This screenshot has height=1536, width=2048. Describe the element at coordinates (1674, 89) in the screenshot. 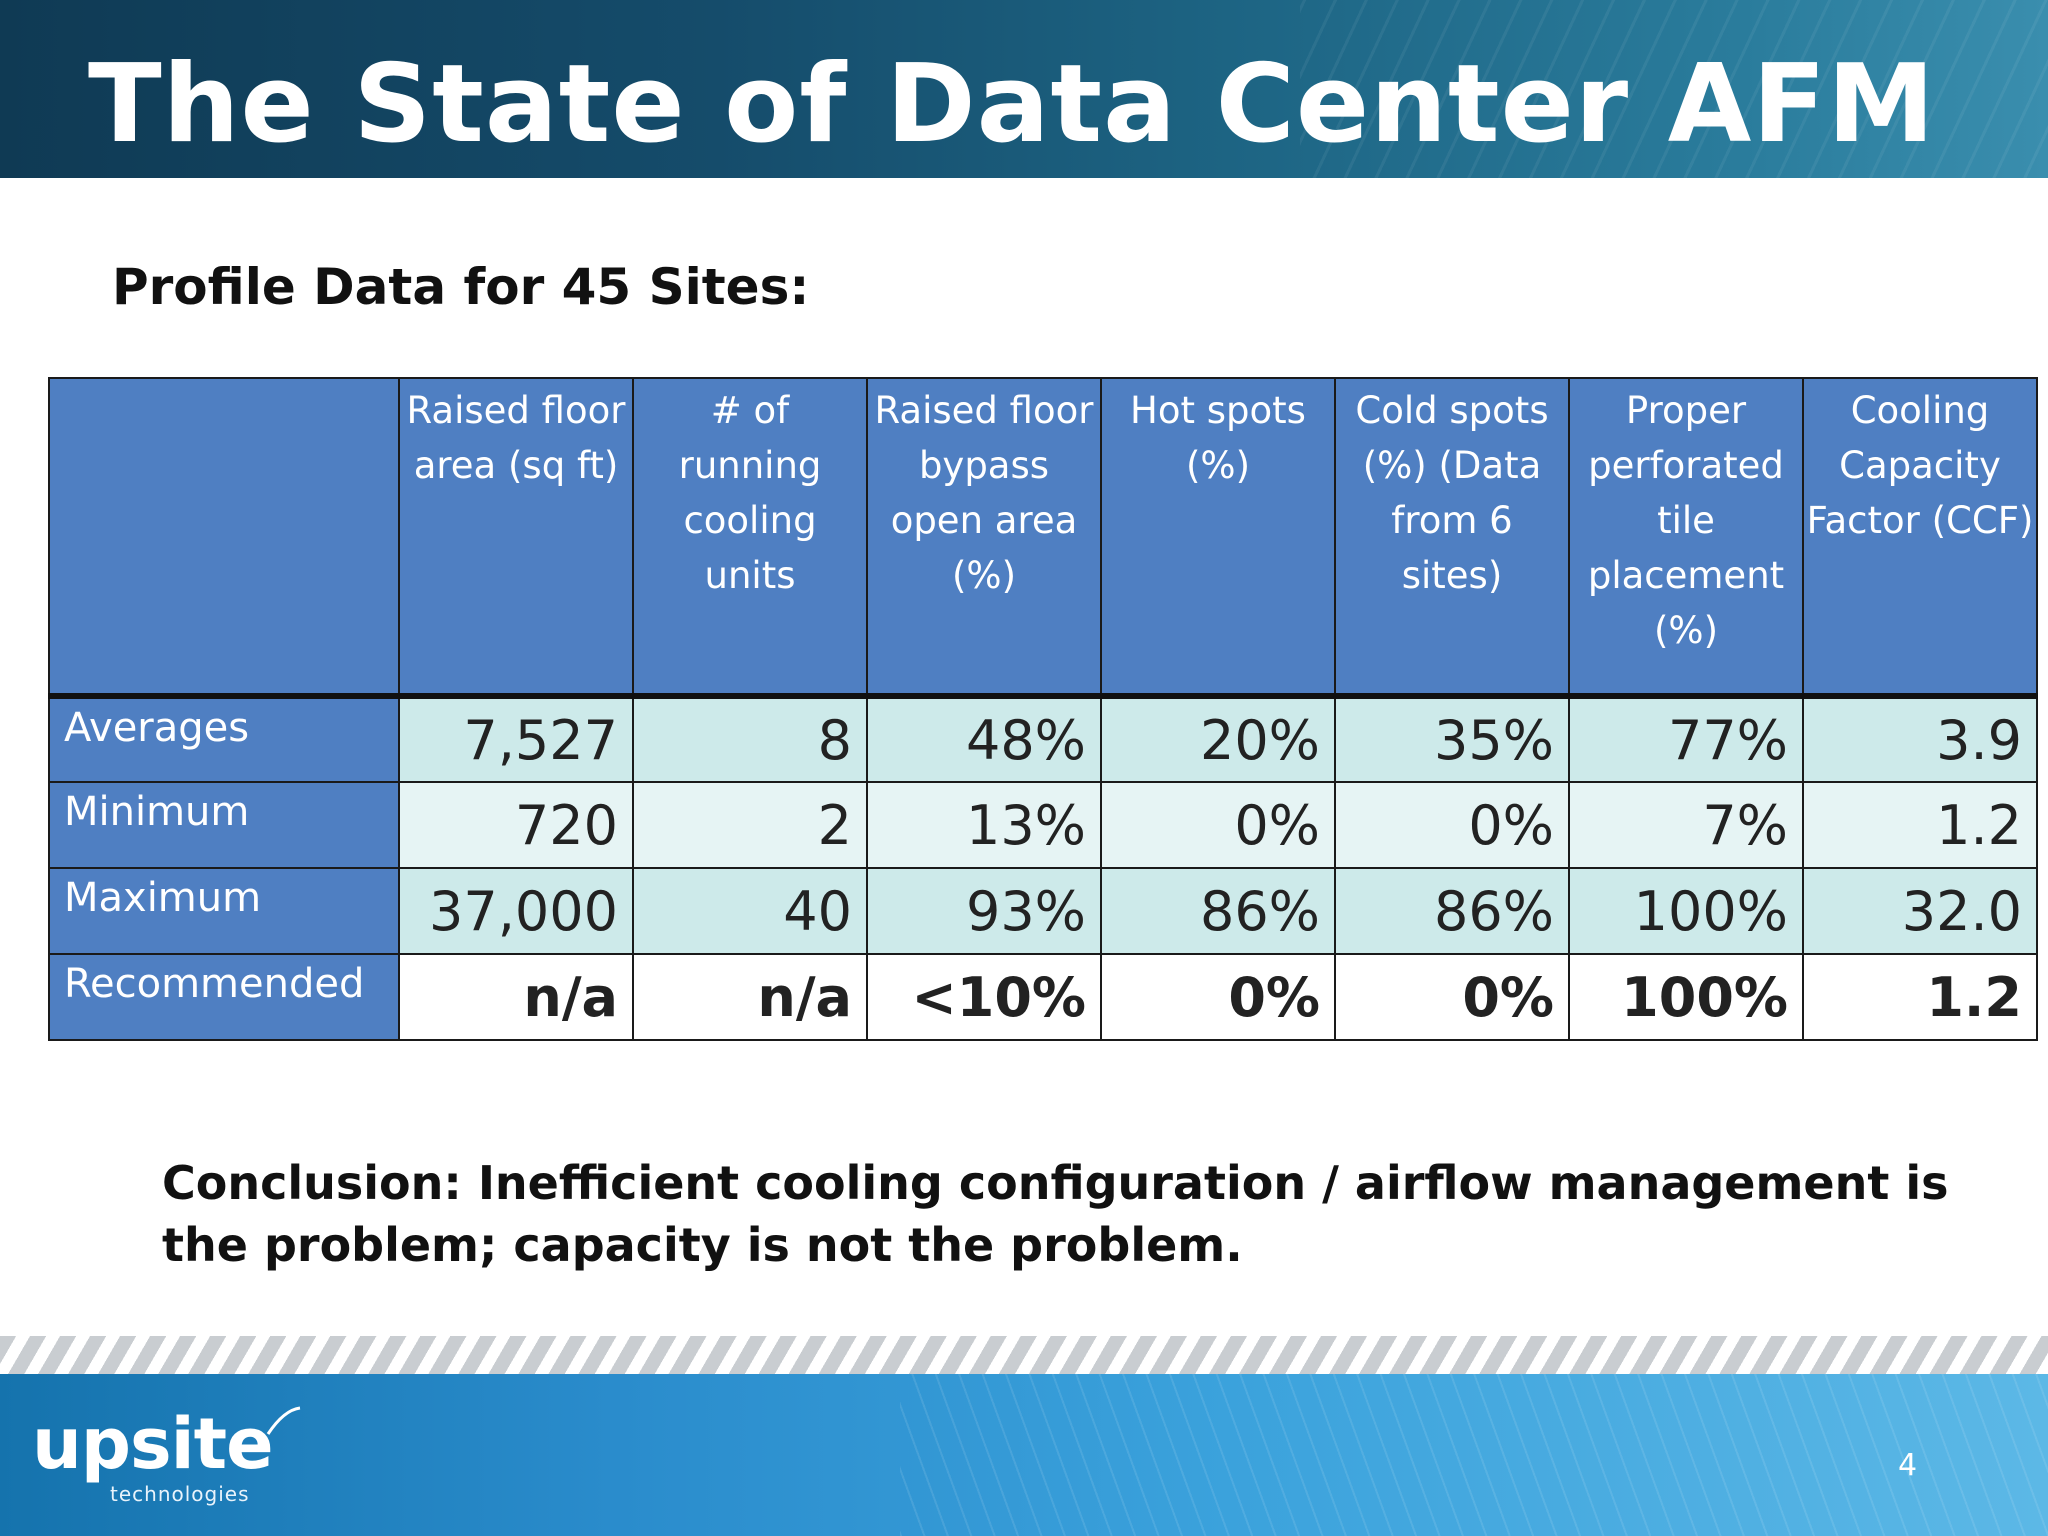

I see `banner-pattern` at that location.